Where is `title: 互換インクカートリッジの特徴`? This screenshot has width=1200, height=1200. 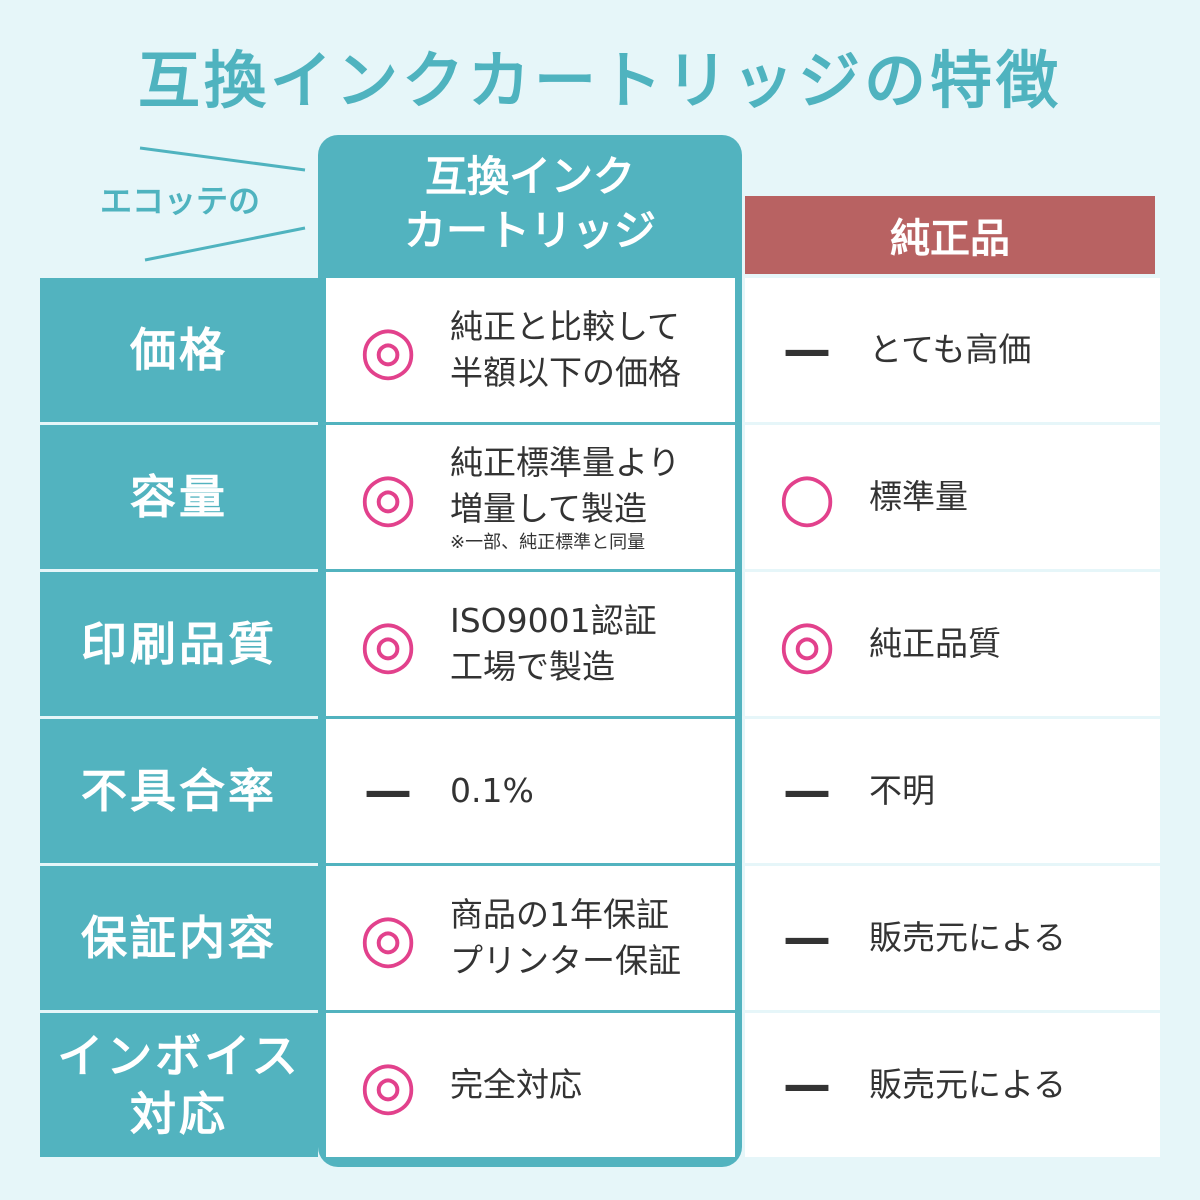 title: 互換インクカートリッジの特徴 is located at coordinates (599, 80).